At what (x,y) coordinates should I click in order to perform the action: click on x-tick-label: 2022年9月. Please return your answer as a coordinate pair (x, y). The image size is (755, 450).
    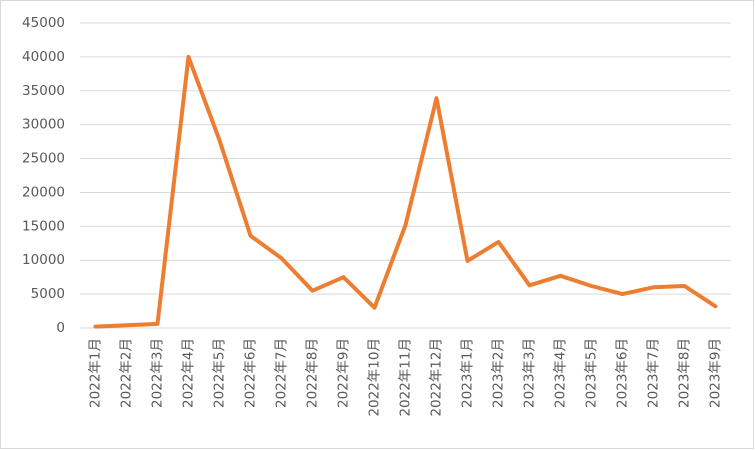
    Looking at the image, I should click on (344, 373).